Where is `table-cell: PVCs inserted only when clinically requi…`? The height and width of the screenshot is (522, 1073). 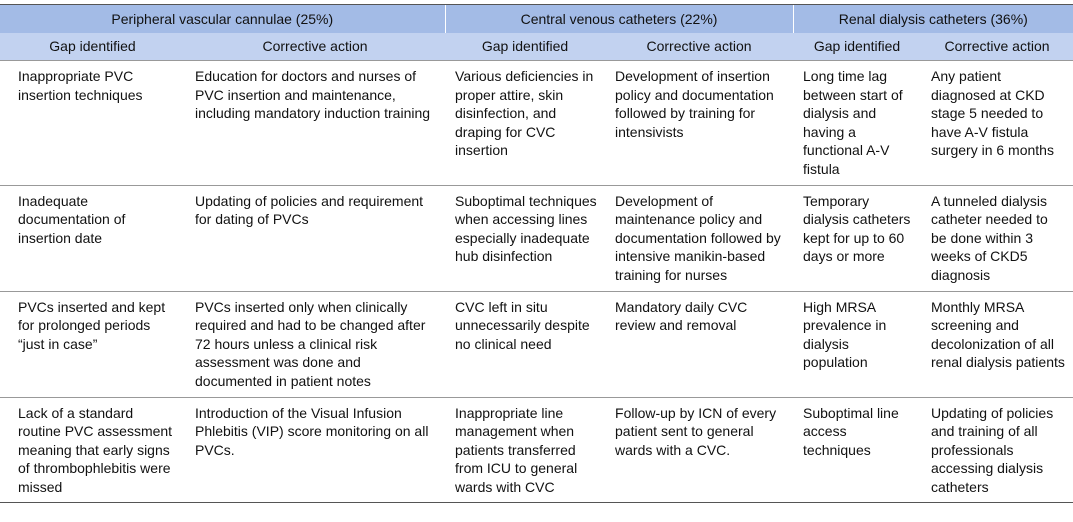 table-cell: PVCs inserted only when clinically requi… is located at coordinates (315, 343).